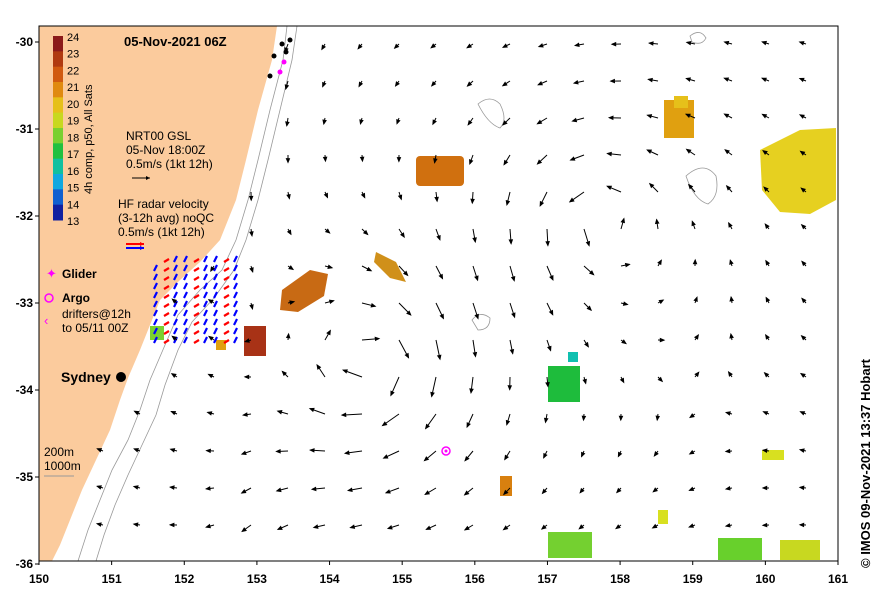  Describe the element at coordinates (73, 71) in the screenshot. I see `colorbar-tick-label: 22` at that location.